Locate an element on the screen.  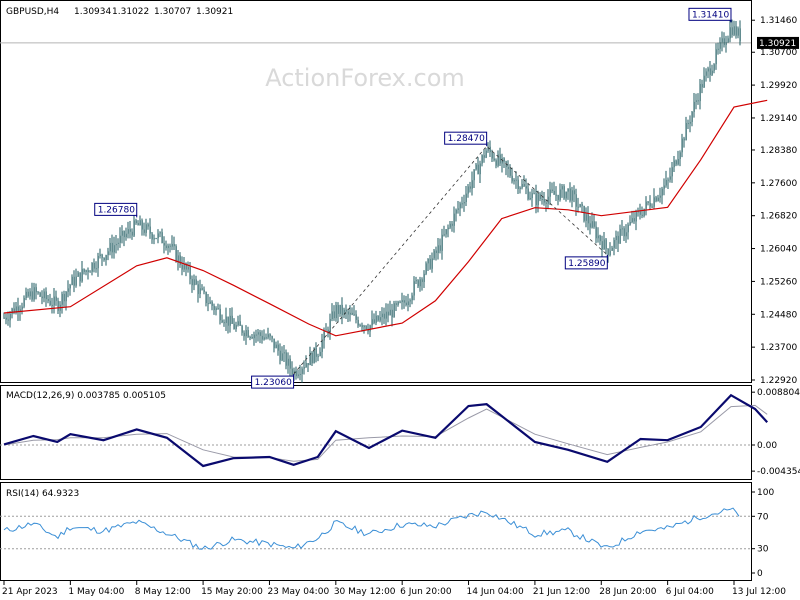
time-tick-label: 13 Jul 12:00 is located at coordinates (759, 592).